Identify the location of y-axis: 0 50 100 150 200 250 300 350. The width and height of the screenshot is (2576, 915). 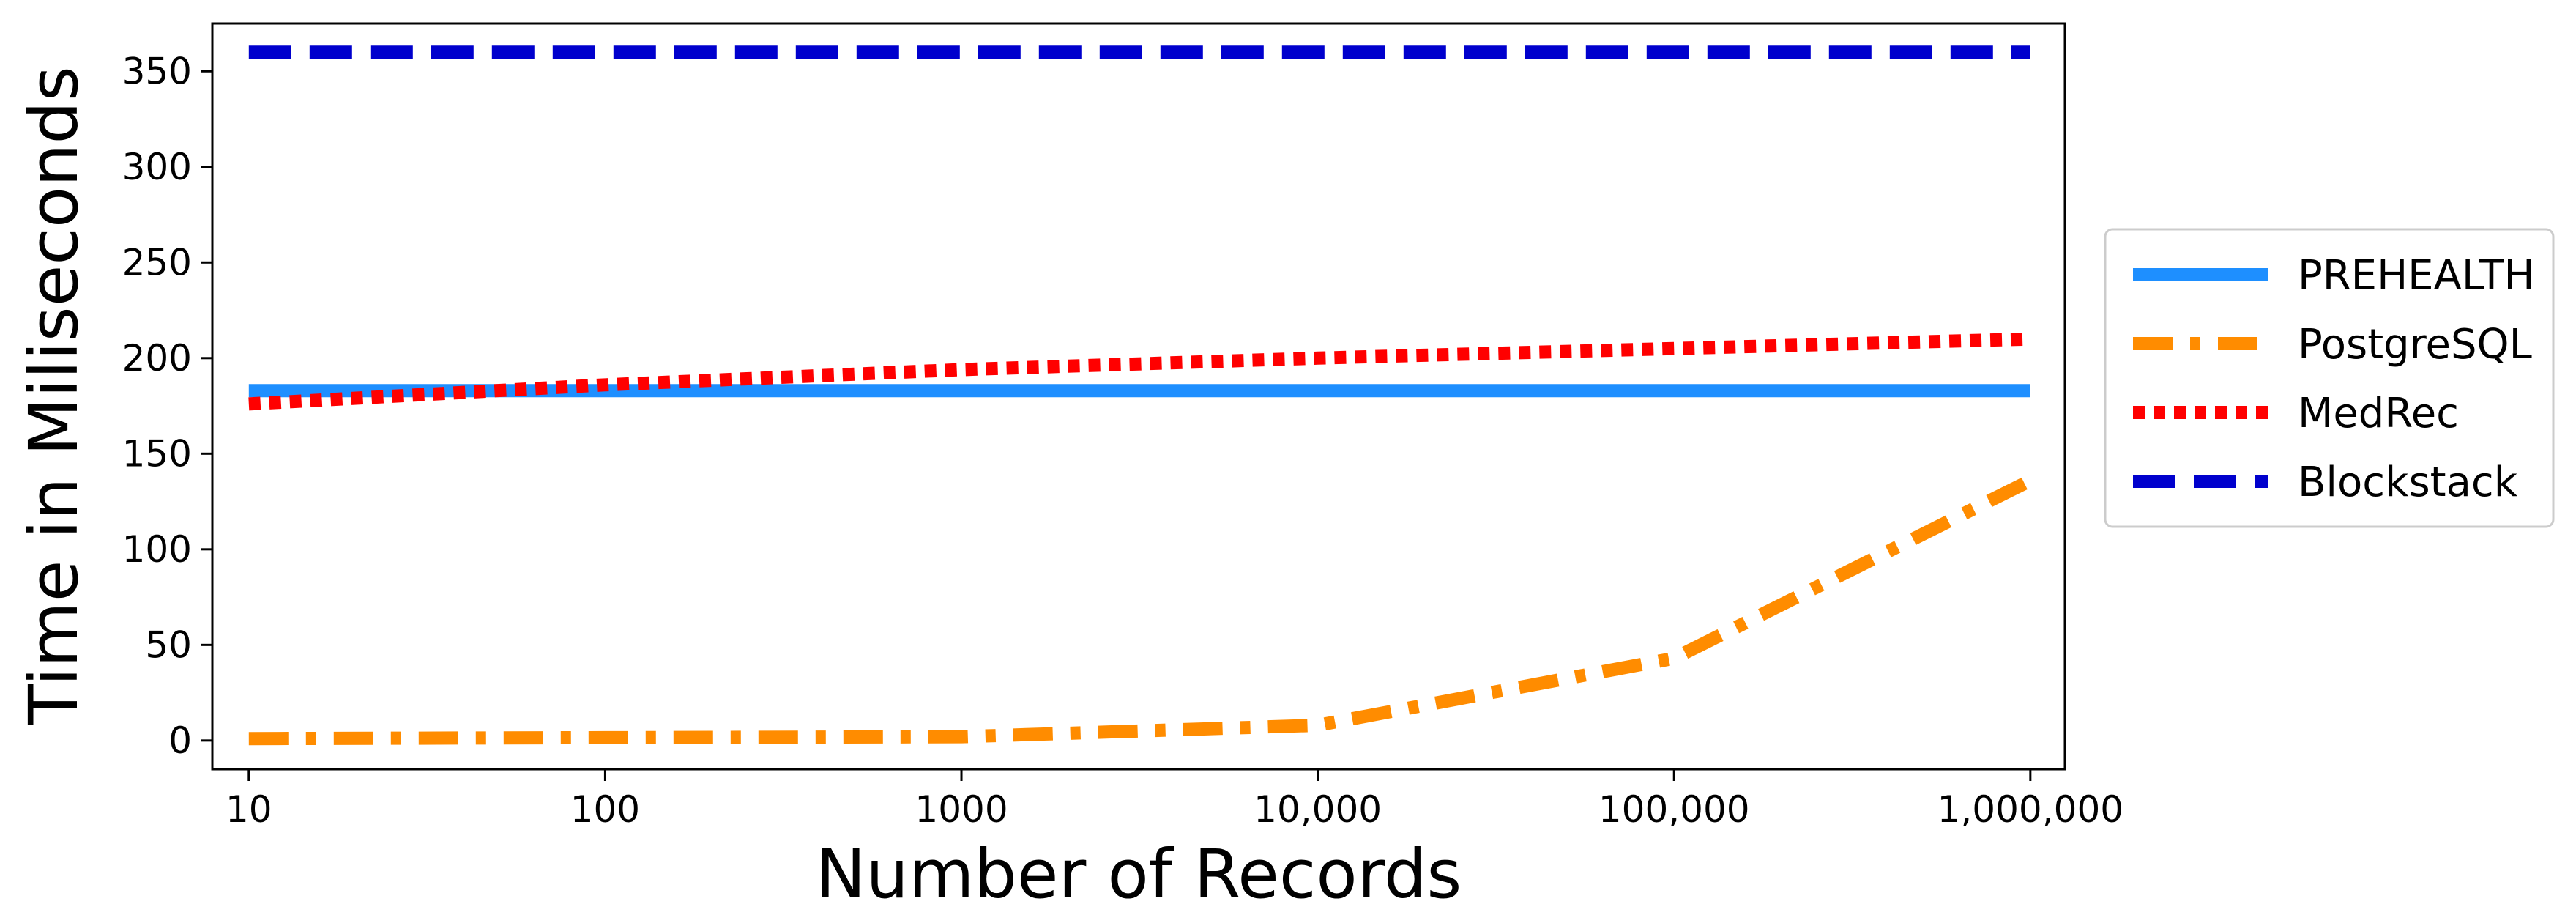
(167, 406).